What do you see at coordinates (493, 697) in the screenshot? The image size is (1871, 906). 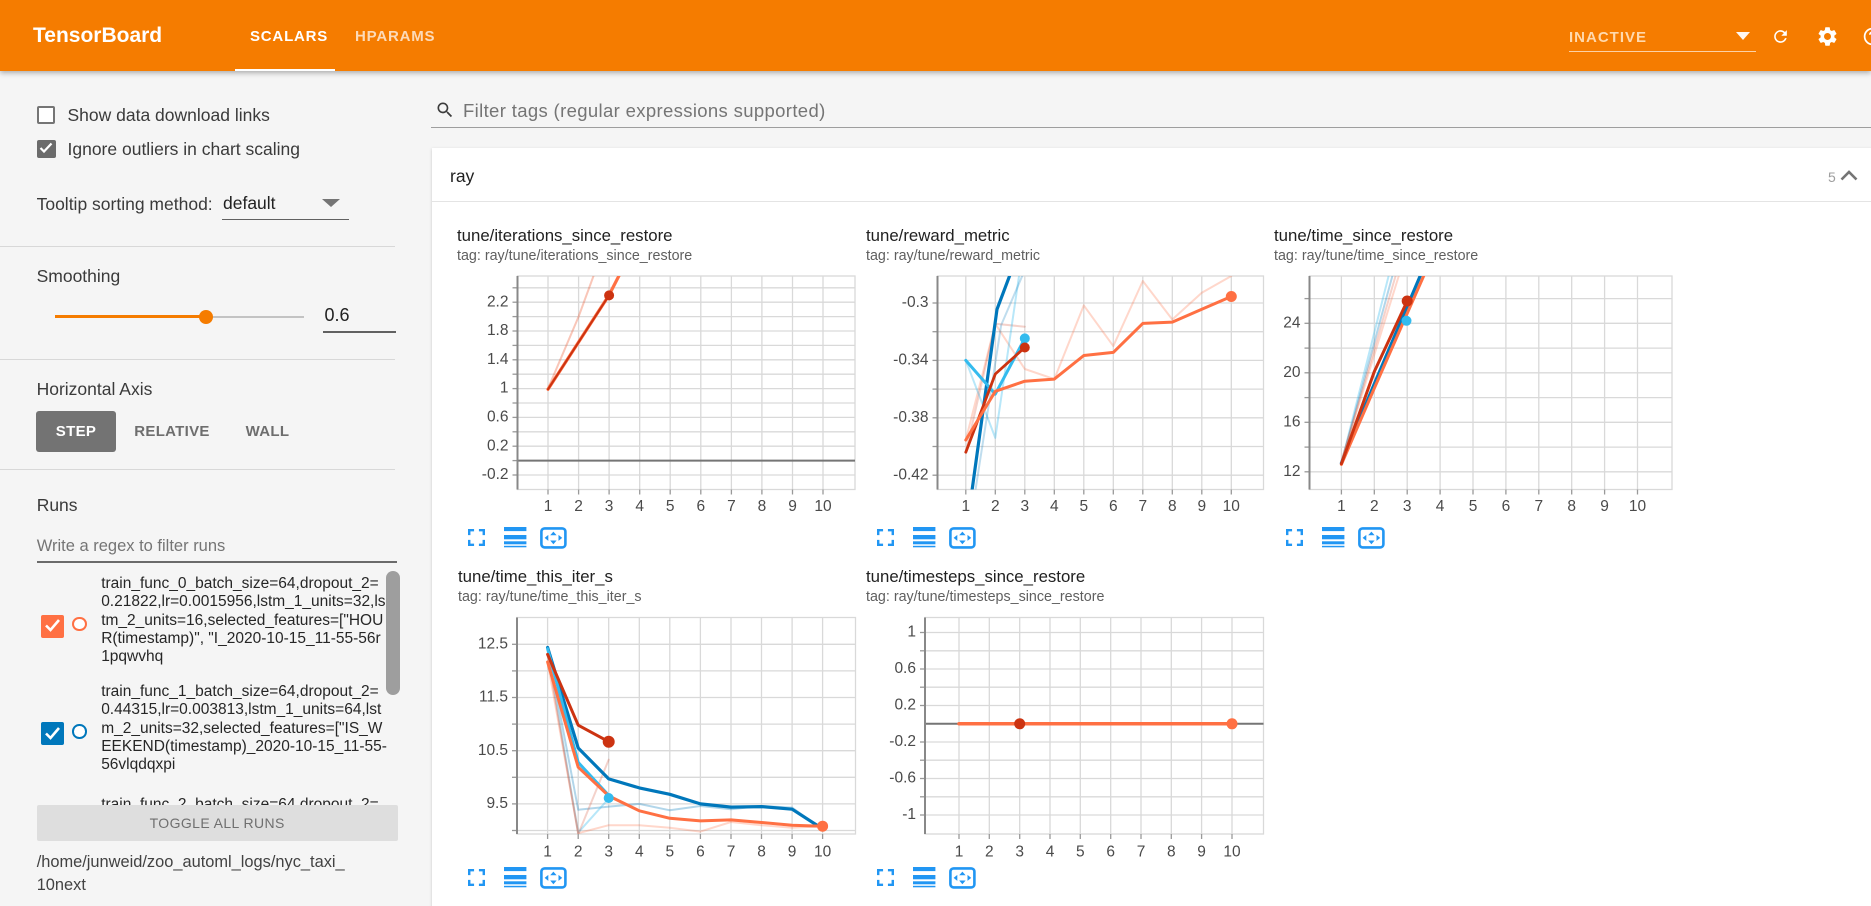 I see `svg-text: 11.5` at bounding box center [493, 697].